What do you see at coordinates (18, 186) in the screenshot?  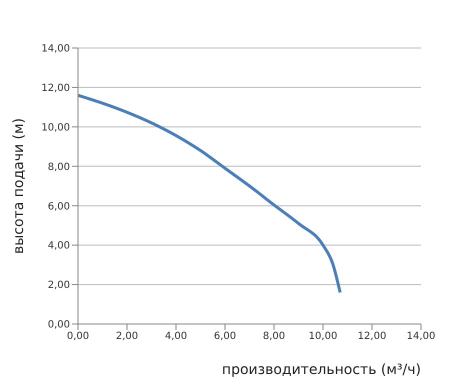 I see `y-axis-title: высота подачи (м)` at bounding box center [18, 186].